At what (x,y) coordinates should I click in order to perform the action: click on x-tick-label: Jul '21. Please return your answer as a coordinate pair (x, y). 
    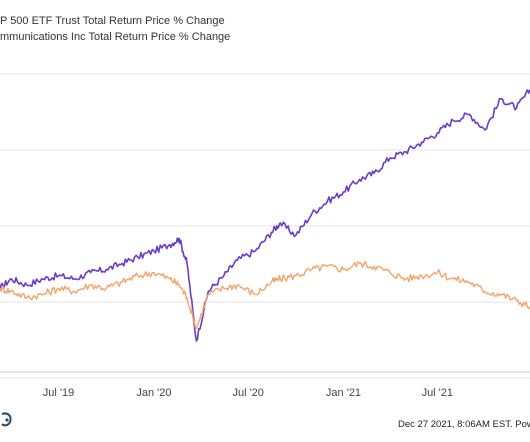
    Looking at the image, I should click on (437, 393).